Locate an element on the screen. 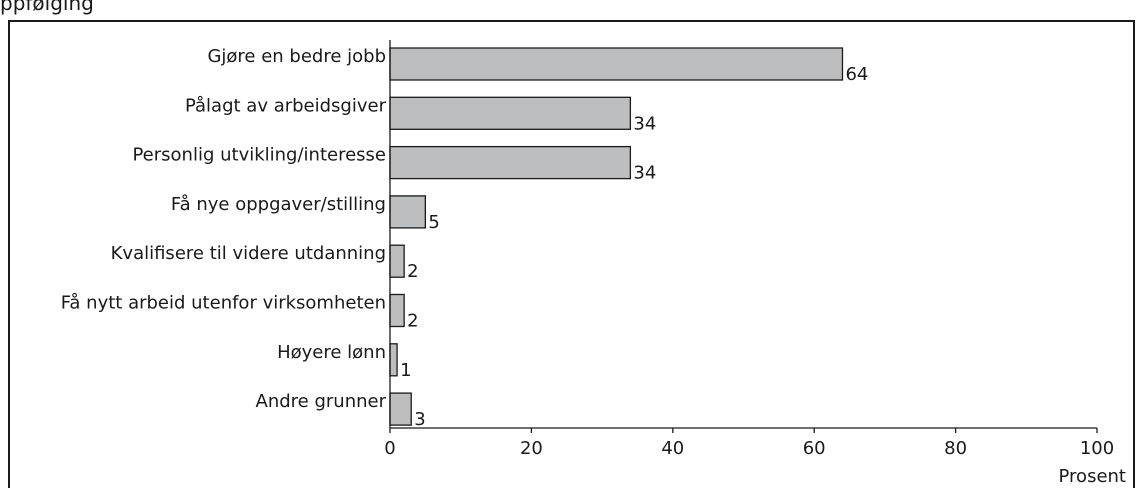 Image resolution: width=1136 pixels, height=488 pixels. x-tick-label: 100 is located at coordinates (1097, 448).